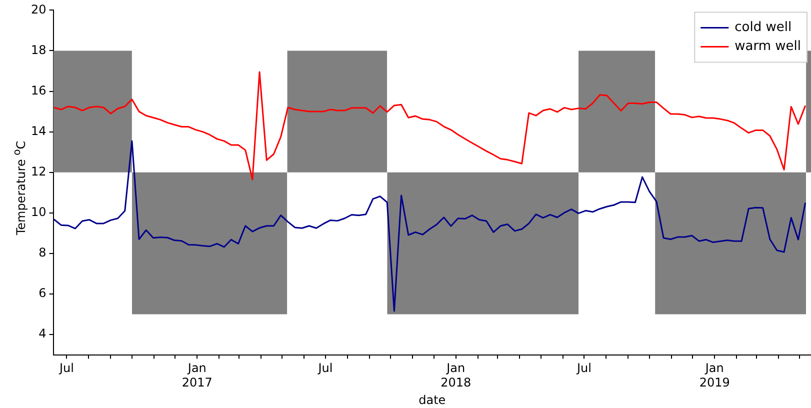  Describe the element at coordinates (38, 49) in the screenshot. I see `y-tick-label: 18` at that location.